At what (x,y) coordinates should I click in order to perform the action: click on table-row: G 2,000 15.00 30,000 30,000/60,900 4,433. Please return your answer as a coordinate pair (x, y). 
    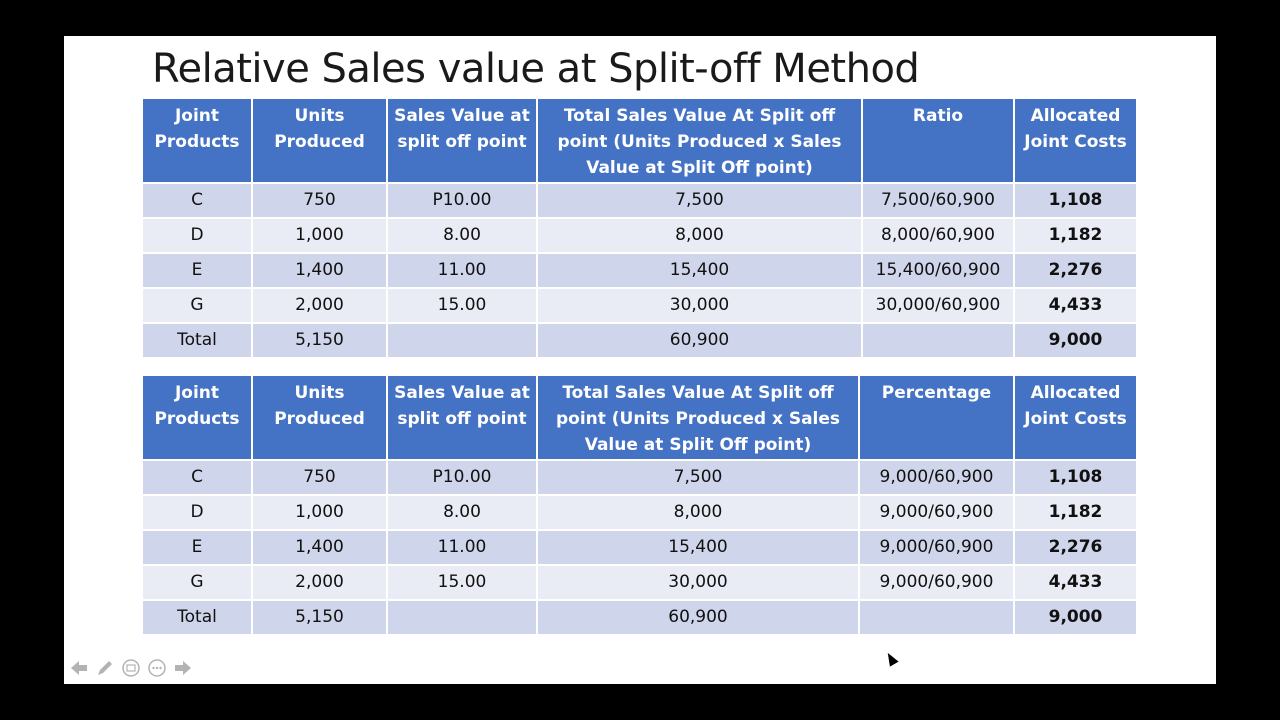
    Looking at the image, I should click on (639, 305).